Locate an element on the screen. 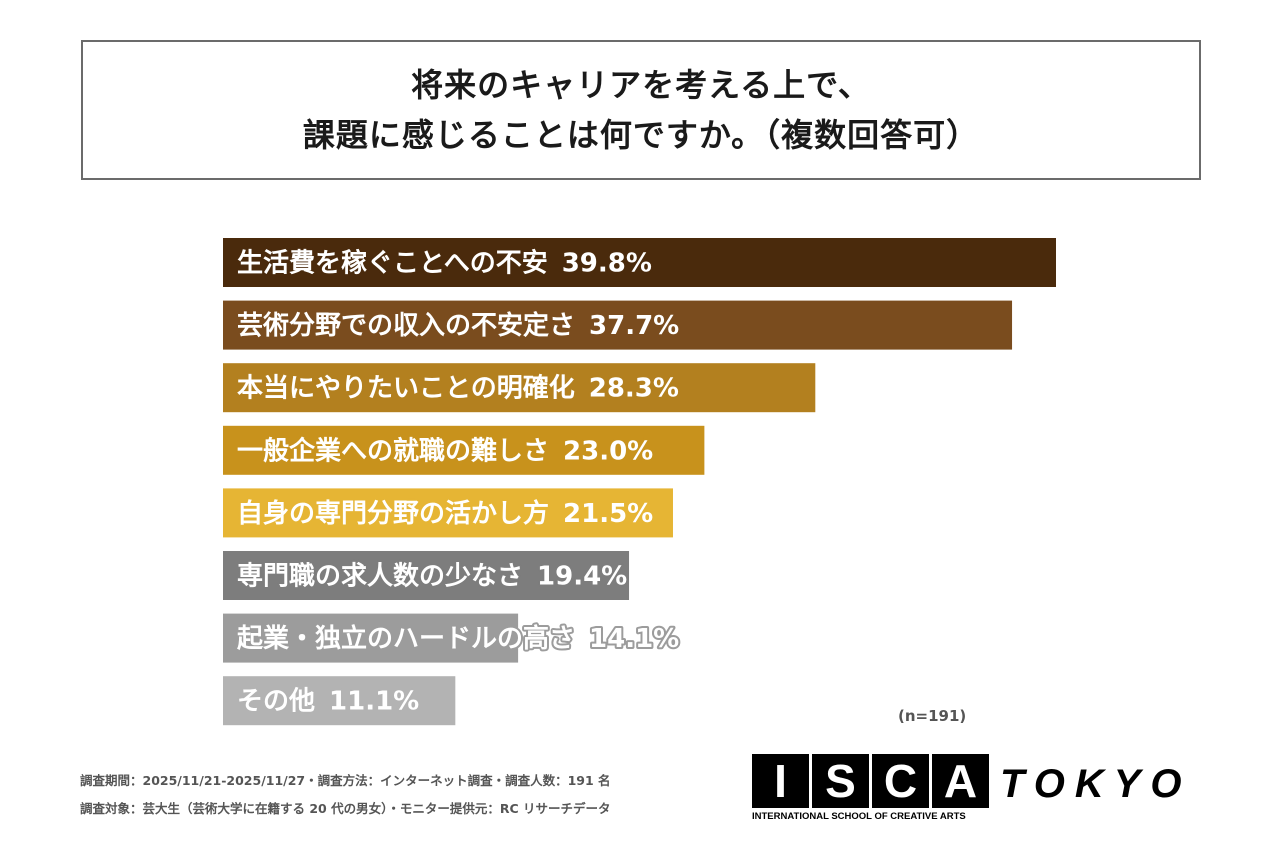 The height and width of the screenshot is (853, 1280). value-label: 14.1% is located at coordinates (634, 639).